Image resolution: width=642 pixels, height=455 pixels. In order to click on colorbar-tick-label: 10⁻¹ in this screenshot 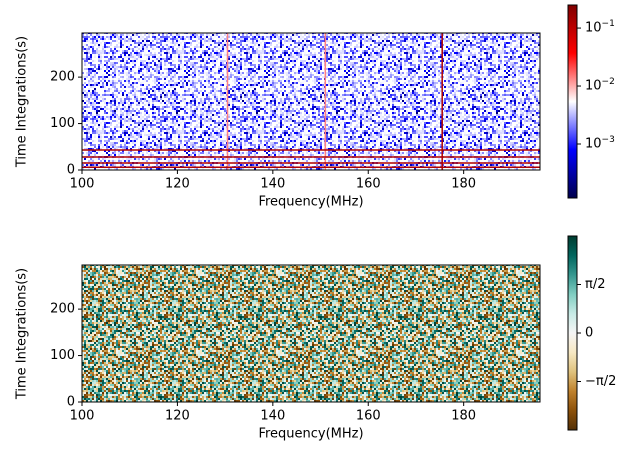, I will do `click(600, 27)`.